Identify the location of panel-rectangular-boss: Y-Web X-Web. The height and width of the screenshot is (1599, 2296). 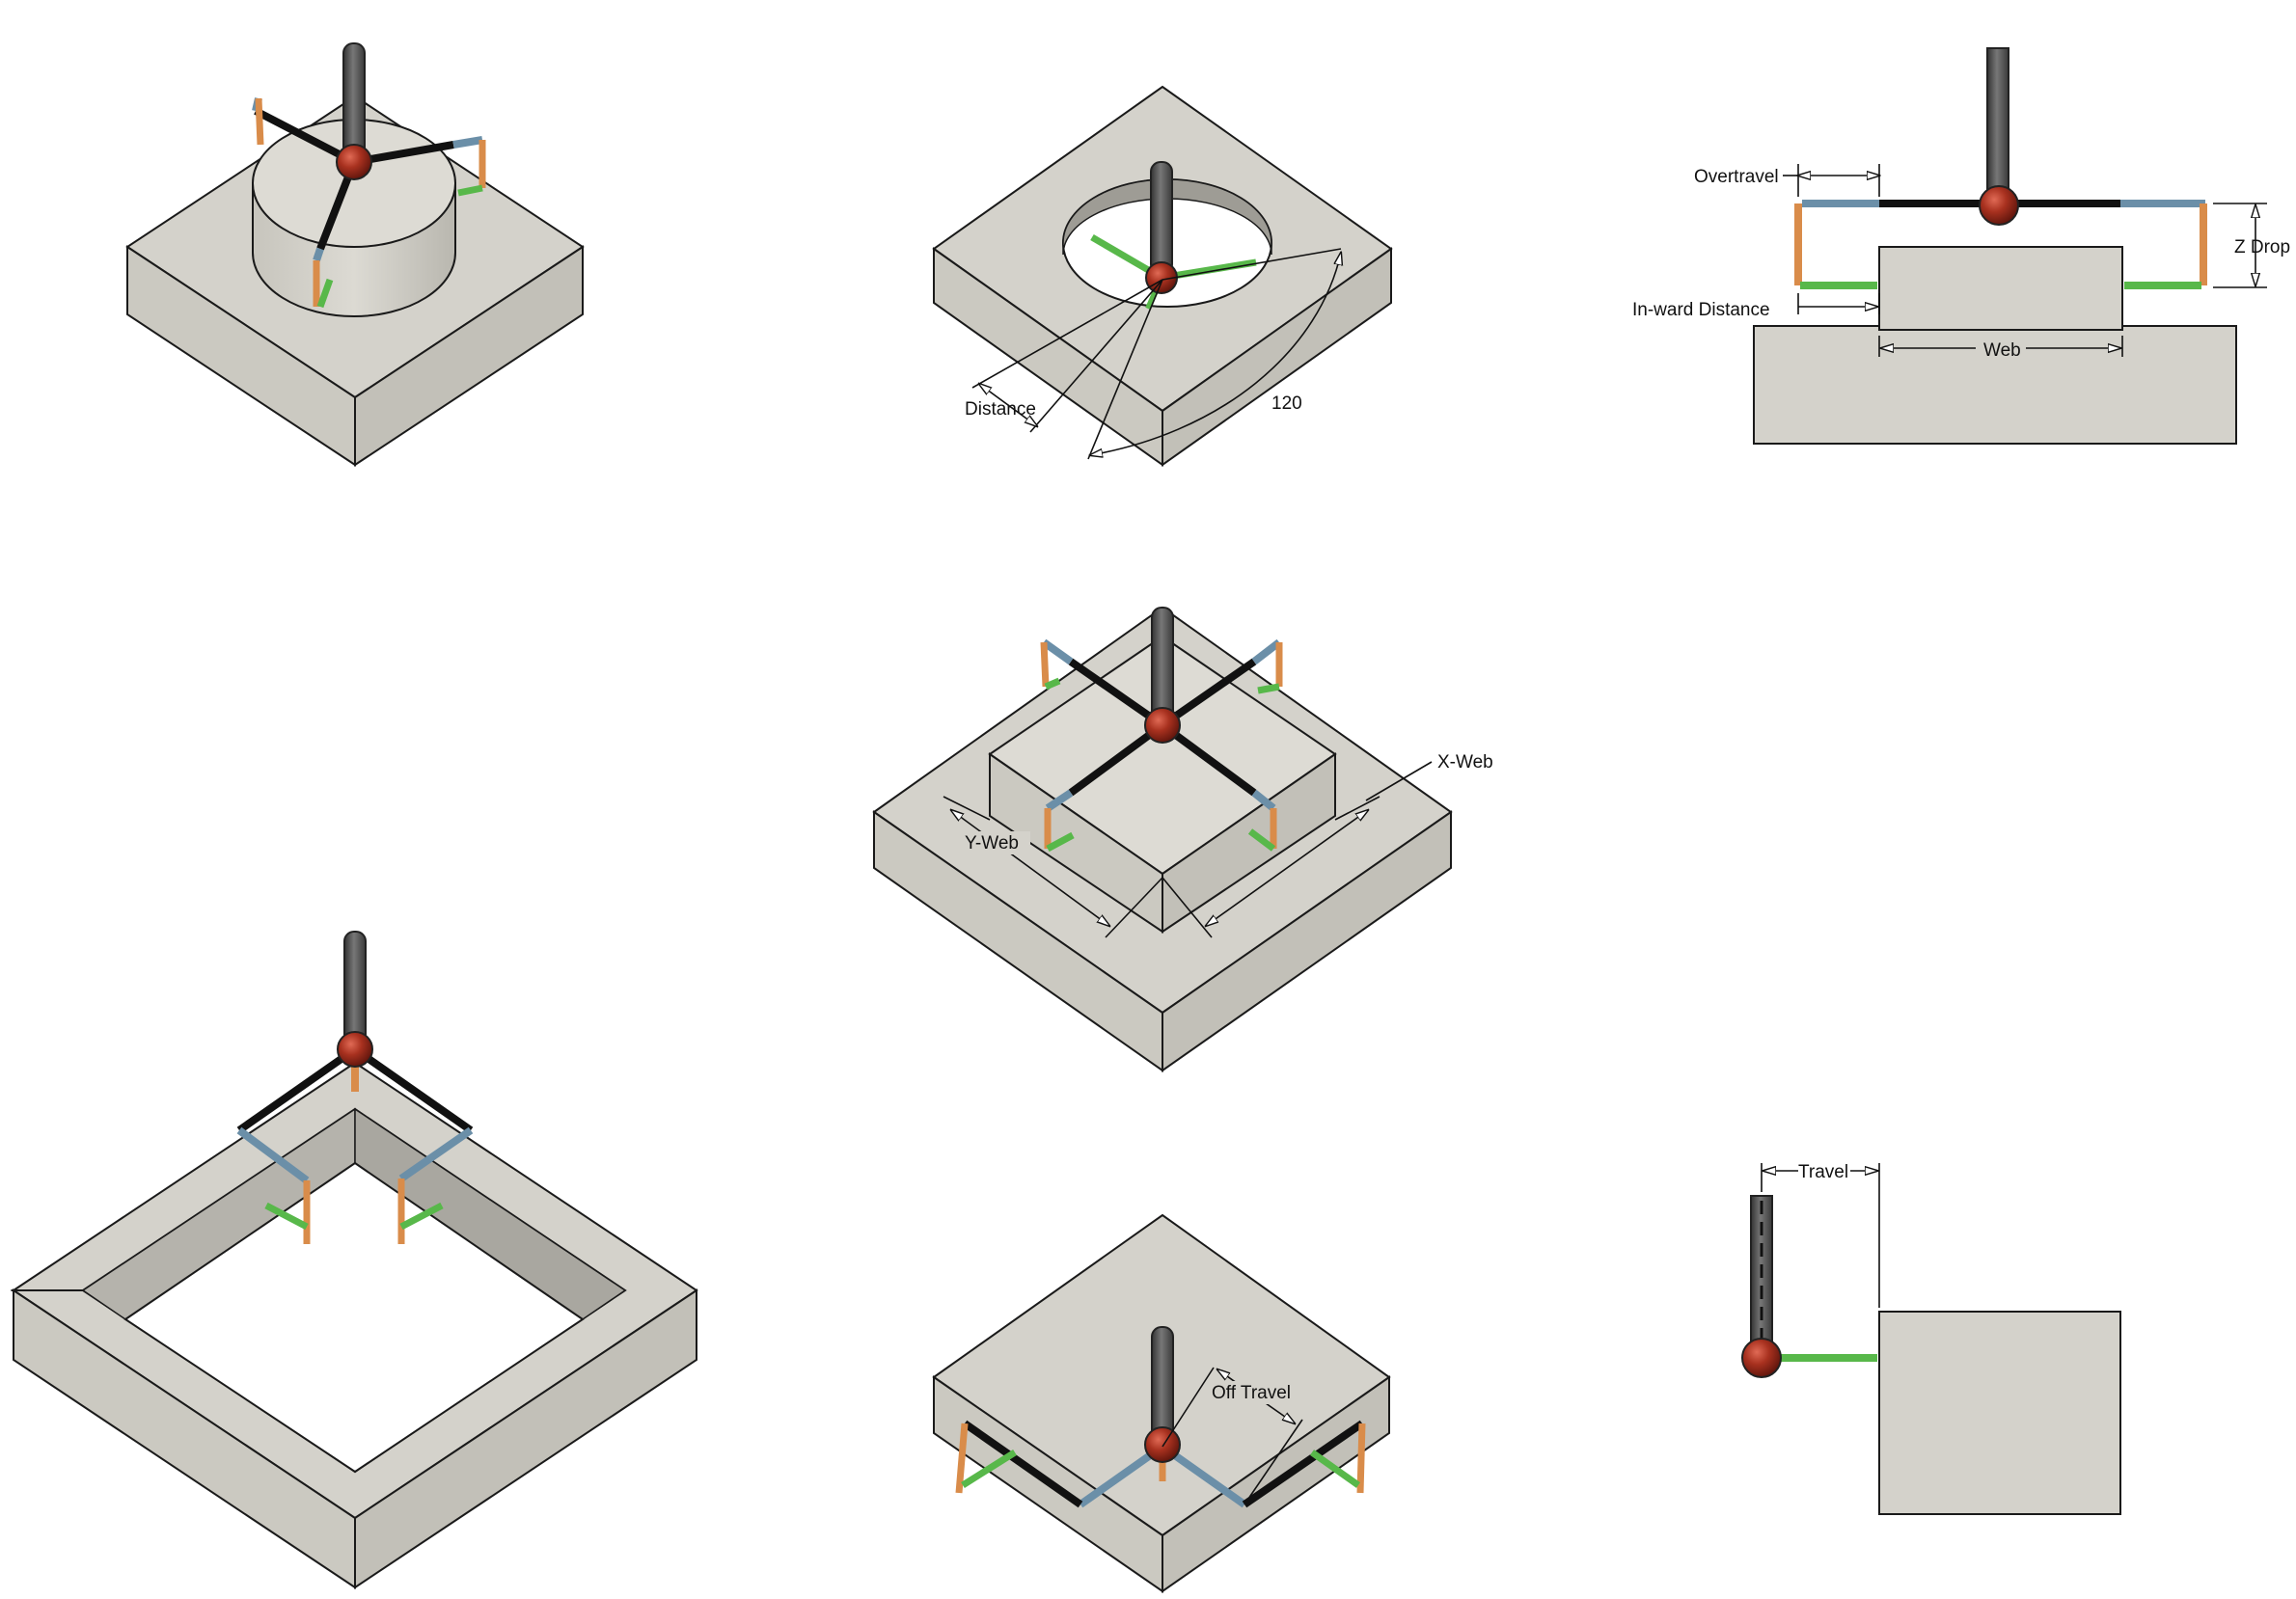
(1182, 839).